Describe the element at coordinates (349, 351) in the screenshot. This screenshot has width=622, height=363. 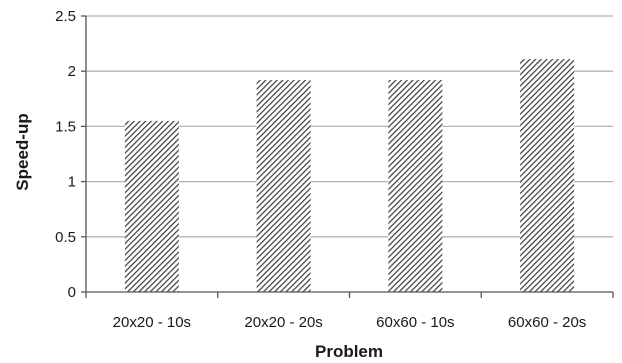
I see `x-axis-title: Problem` at that location.